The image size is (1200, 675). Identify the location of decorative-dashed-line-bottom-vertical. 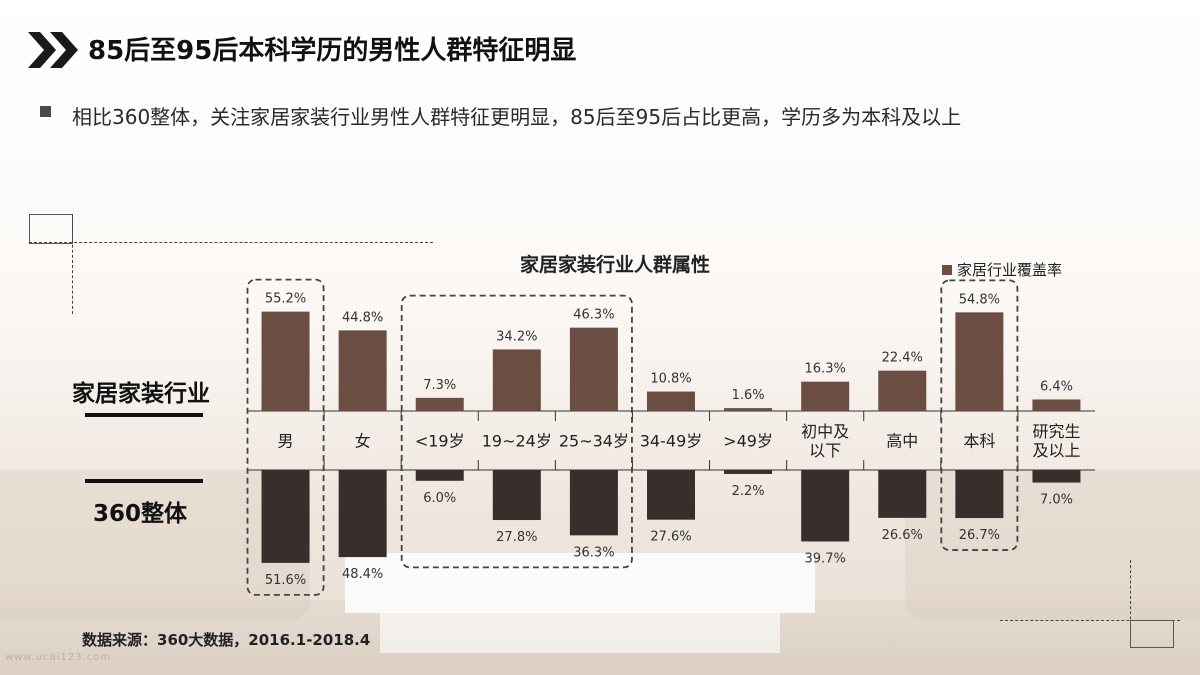
(1130, 602).